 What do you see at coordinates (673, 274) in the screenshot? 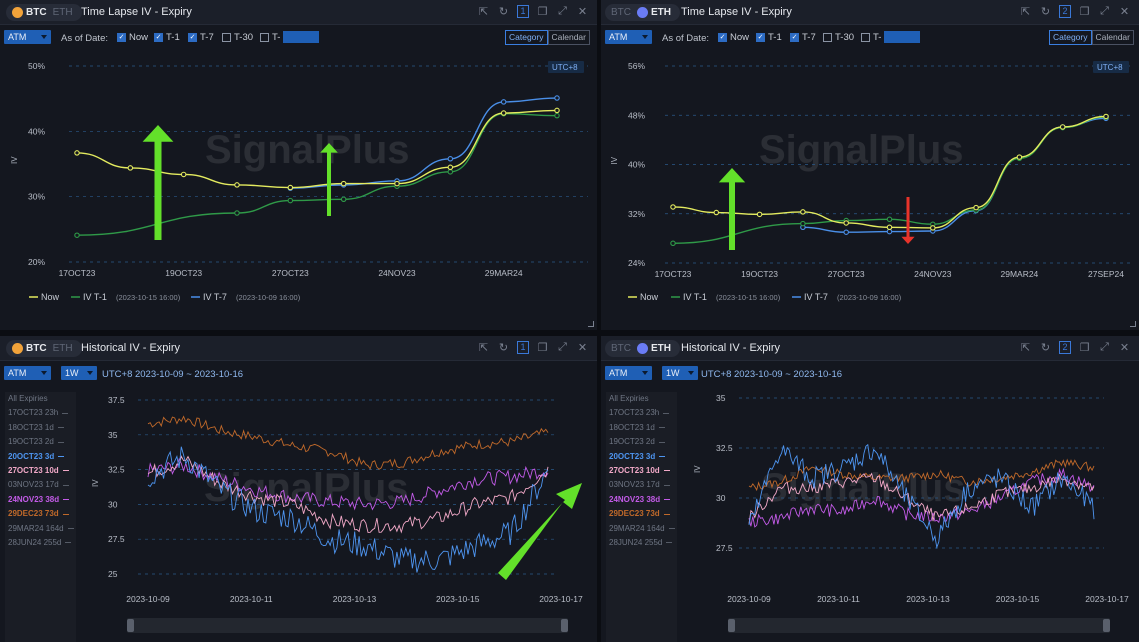
I see `x-tick-label: 17OCT23` at bounding box center [673, 274].